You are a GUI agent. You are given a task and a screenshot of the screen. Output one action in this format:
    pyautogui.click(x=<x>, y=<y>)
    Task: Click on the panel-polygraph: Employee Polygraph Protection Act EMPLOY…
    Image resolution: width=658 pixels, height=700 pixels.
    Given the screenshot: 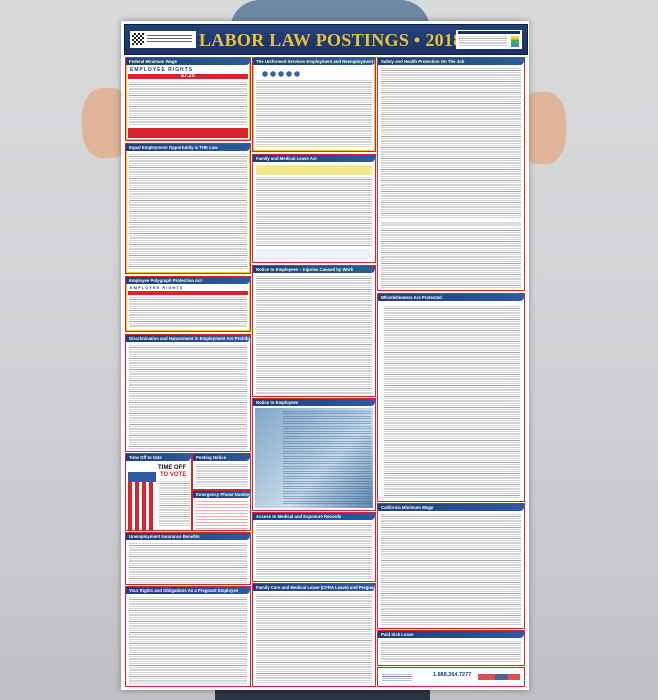 What is the action you would take?
    pyautogui.click(x=188, y=304)
    